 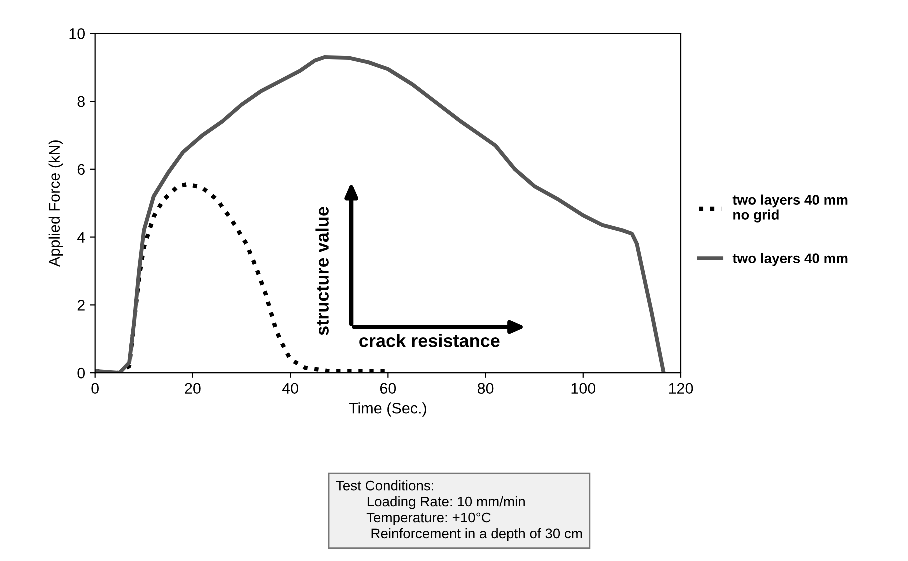 What do you see at coordinates (681, 388) in the screenshot?
I see `x-tick-label: 120` at bounding box center [681, 388].